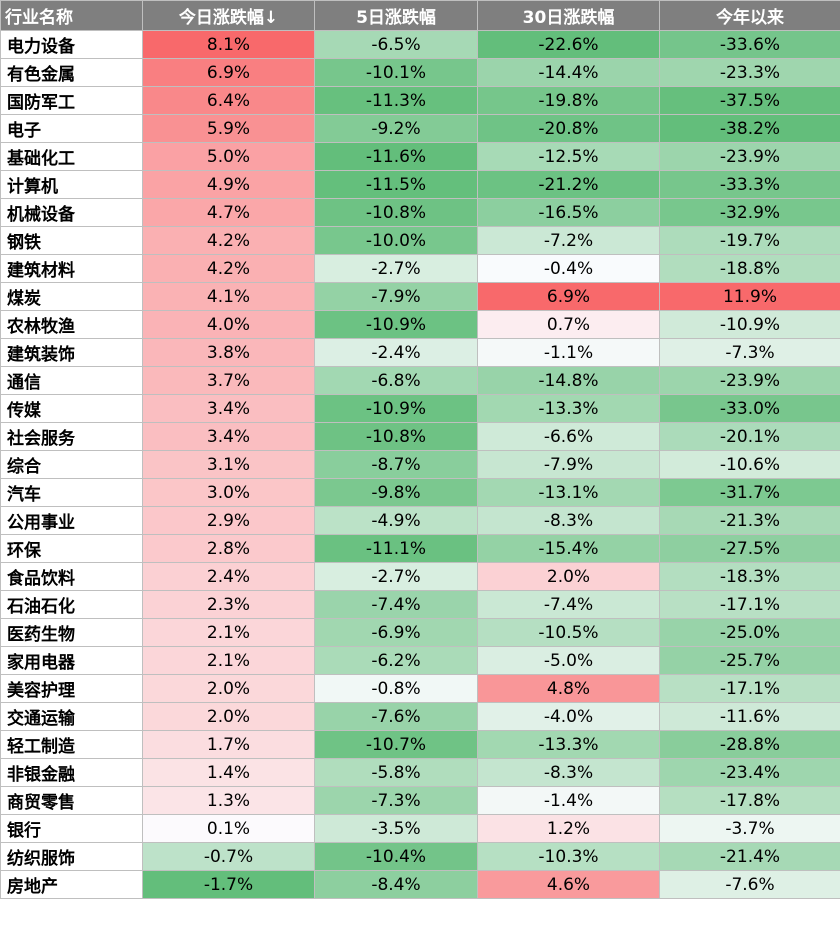  I want to click on table-row: 美容护理 2.0% -0.8% 4.8% -17.1%, so click(420, 689).